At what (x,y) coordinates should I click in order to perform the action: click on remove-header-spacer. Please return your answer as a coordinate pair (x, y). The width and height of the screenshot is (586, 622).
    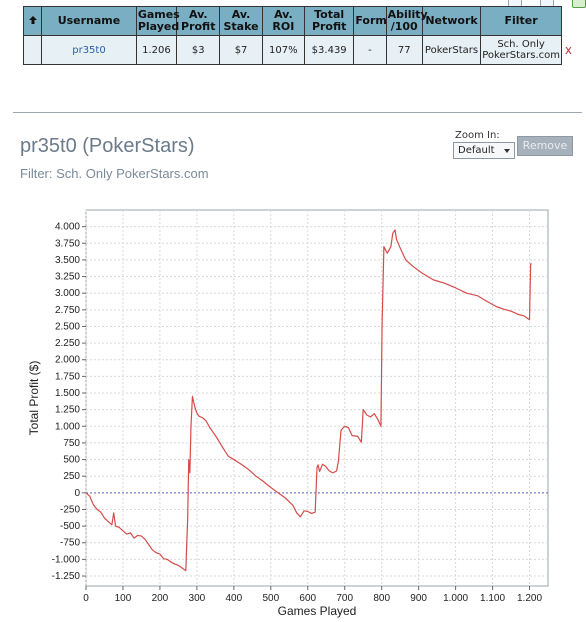
    Looking at the image, I should click on (567, 21).